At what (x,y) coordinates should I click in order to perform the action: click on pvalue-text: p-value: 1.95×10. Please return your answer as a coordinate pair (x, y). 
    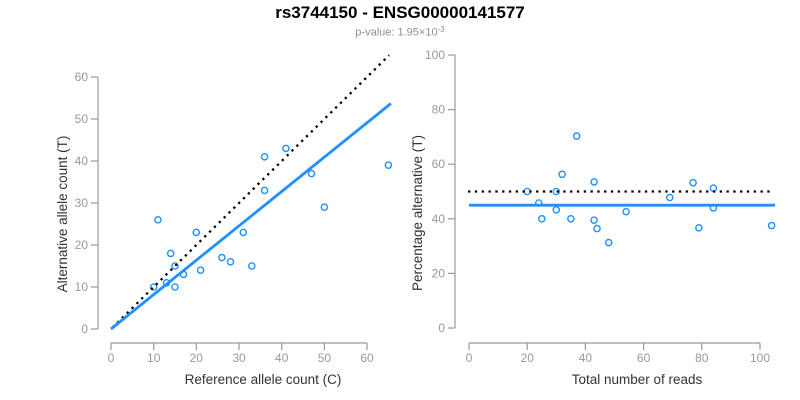
    Looking at the image, I should click on (396, 32).